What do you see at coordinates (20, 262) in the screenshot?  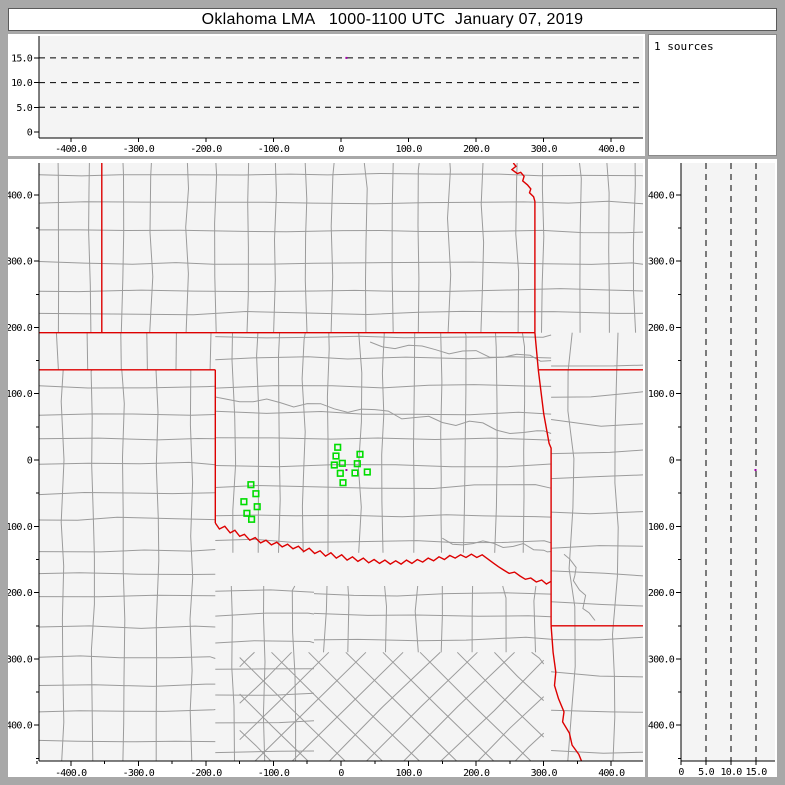 I see `map-y-tick-label: 300.0` at bounding box center [20, 262].